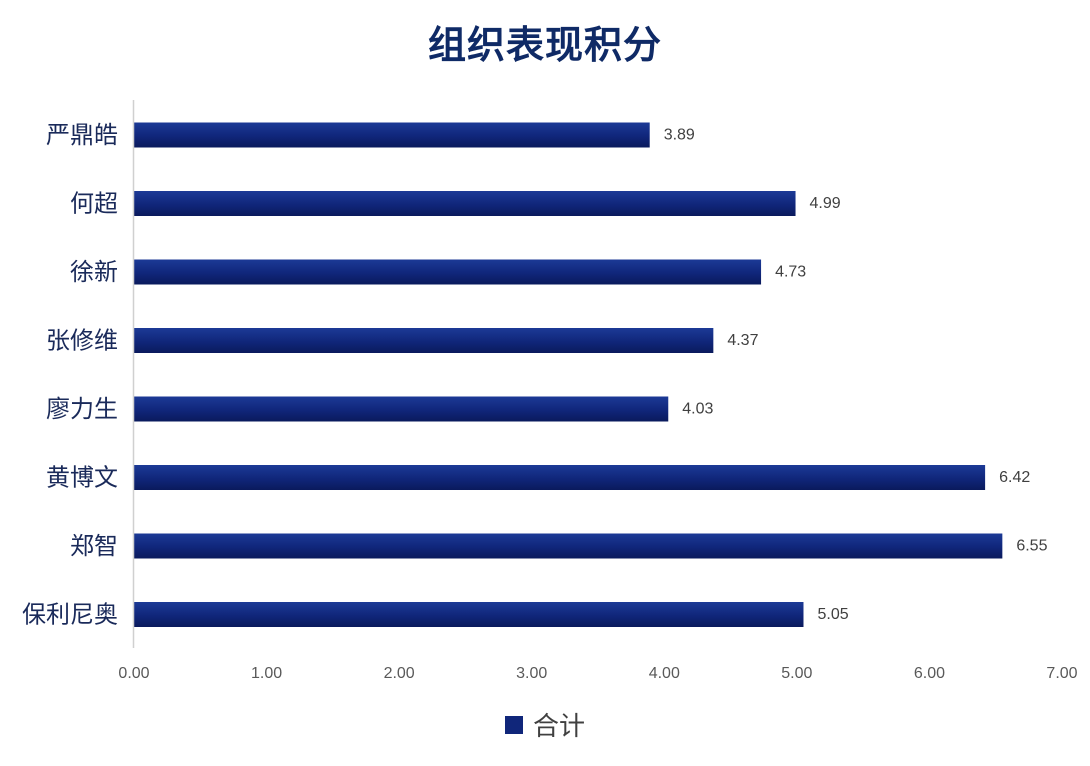  I want to click on x-tick-label: 1.00, so click(266, 673).